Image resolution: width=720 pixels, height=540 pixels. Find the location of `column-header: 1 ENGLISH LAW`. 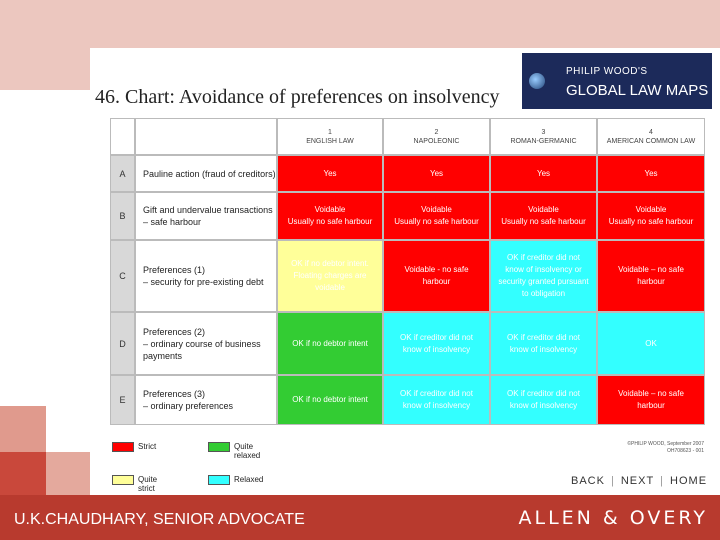

column-header: 1 ENGLISH LAW is located at coordinates (330, 136).